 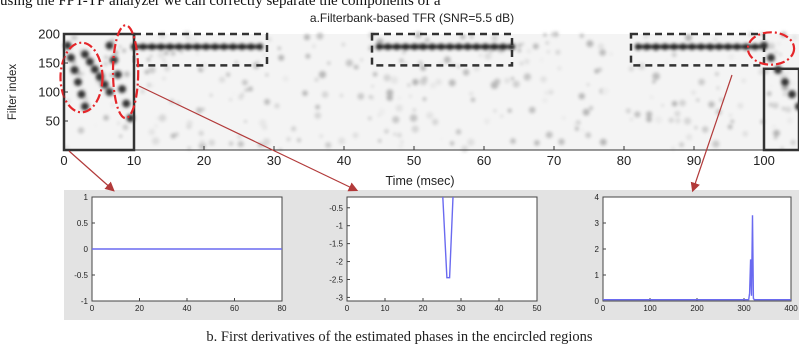 What do you see at coordinates (63, 160) in the screenshot?
I see `tfr-x-tick-label: 0` at bounding box center [63, 160].